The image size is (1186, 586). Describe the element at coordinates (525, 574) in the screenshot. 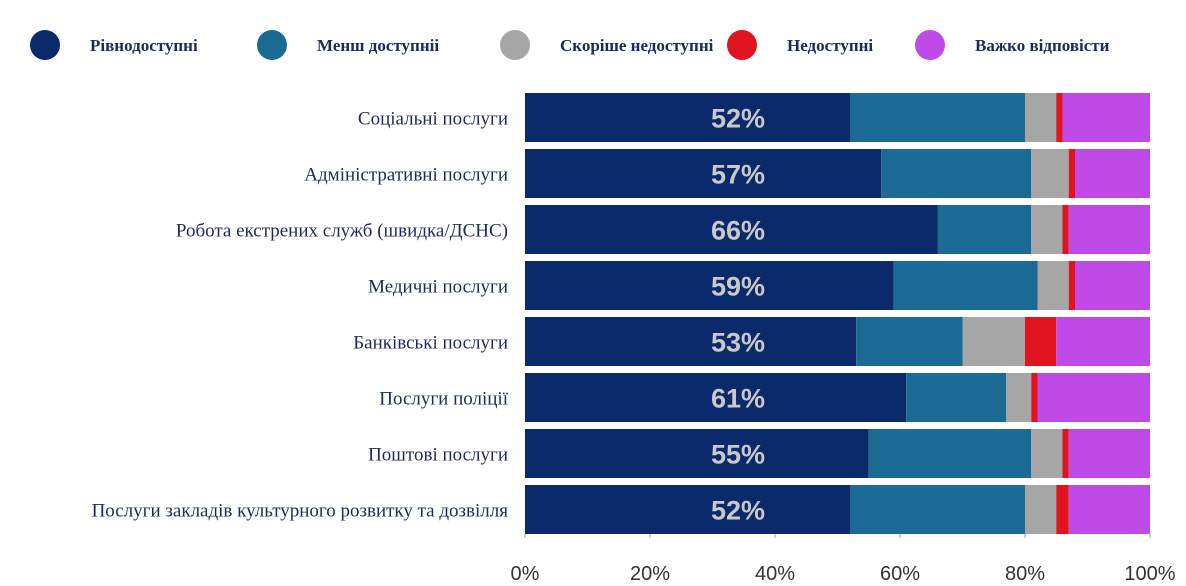

I see `x-tick-label: 0%` at that location.